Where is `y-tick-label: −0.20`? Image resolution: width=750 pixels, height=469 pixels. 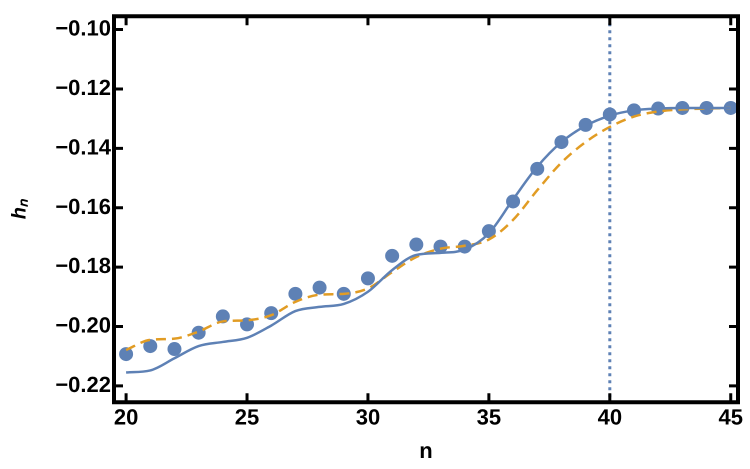 y-tick-label: −0.20 is located at coordinates (83, 325).